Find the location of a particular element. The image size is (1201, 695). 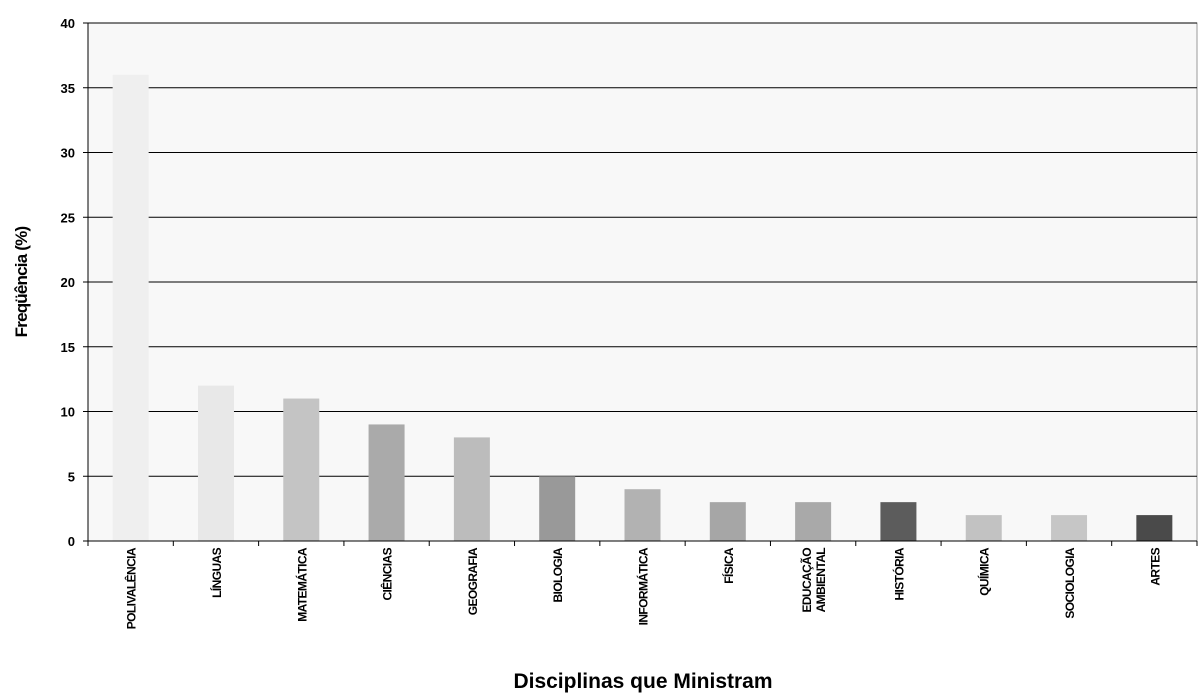

x-tick-label: AMBIENTAL is located at coordinates (821, 580).